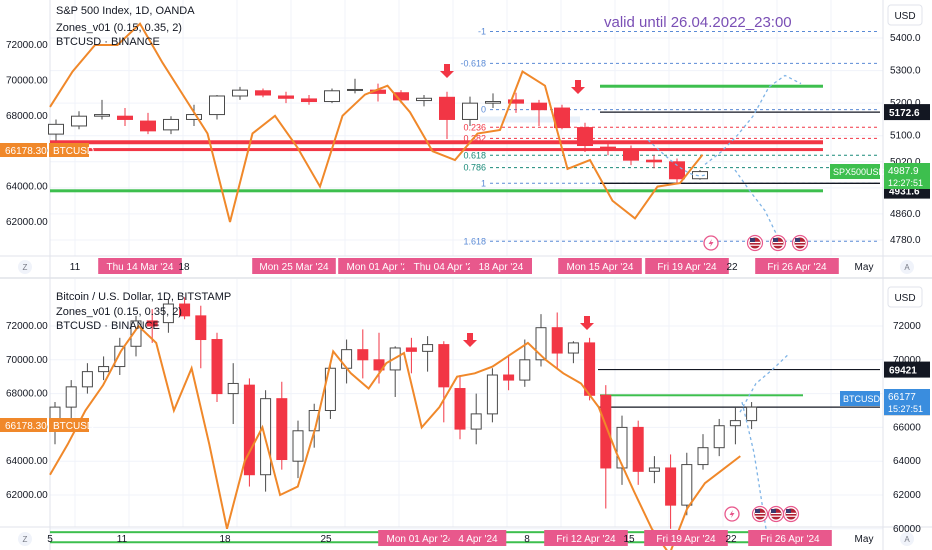  Describe the element at coordinates (25, 267) in the screenshot. I see `top-z-button: Z` at that location.